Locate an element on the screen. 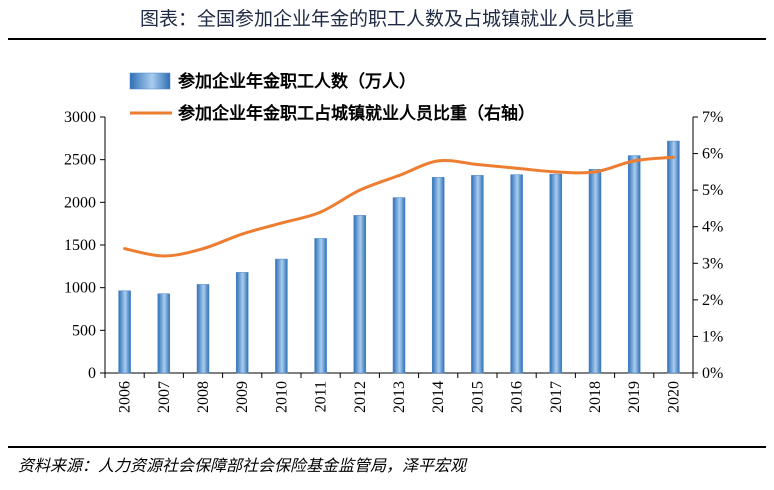 The image size is (774, 490). x-tick-label: 2013 is located at coordinates (399, 397).